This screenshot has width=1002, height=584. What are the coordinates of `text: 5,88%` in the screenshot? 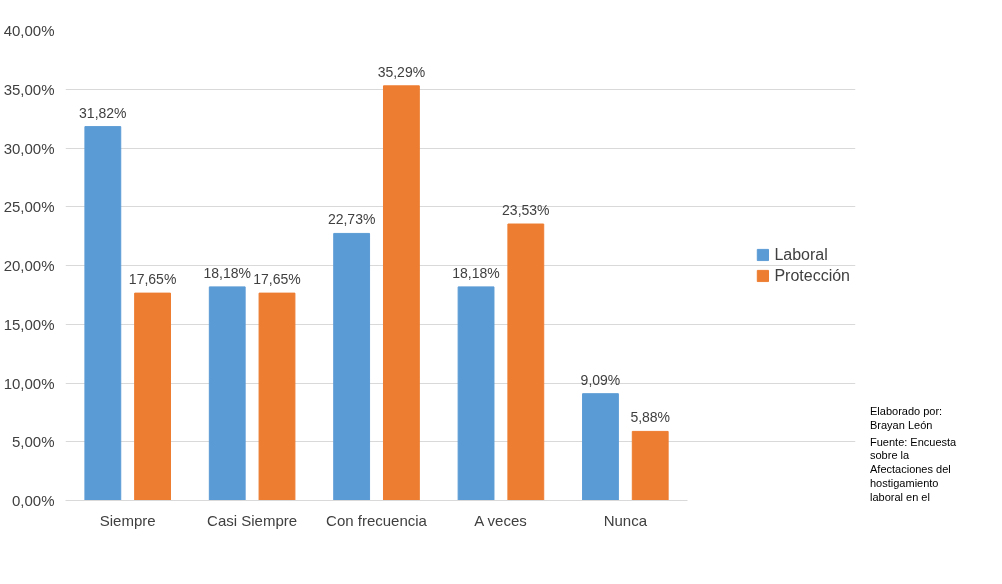 It's located at (650, 417).